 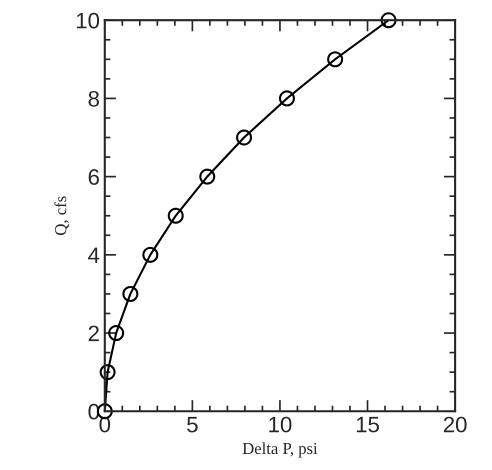 I want to click on x-tick-label: 5, so click(x=192, y=424).